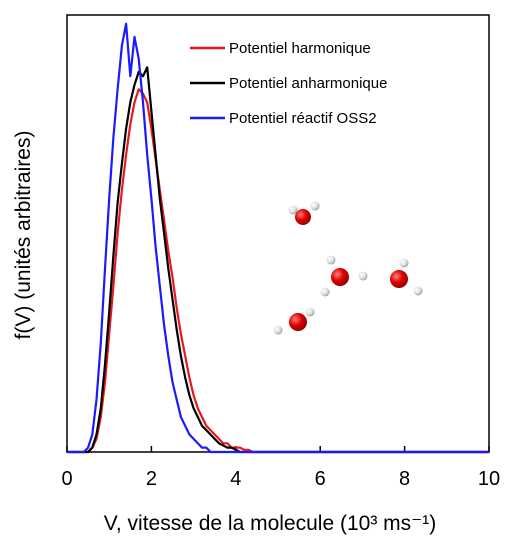  I want to click on y-axis-label: f(V) (unités arbitraires), so click(23, 235).